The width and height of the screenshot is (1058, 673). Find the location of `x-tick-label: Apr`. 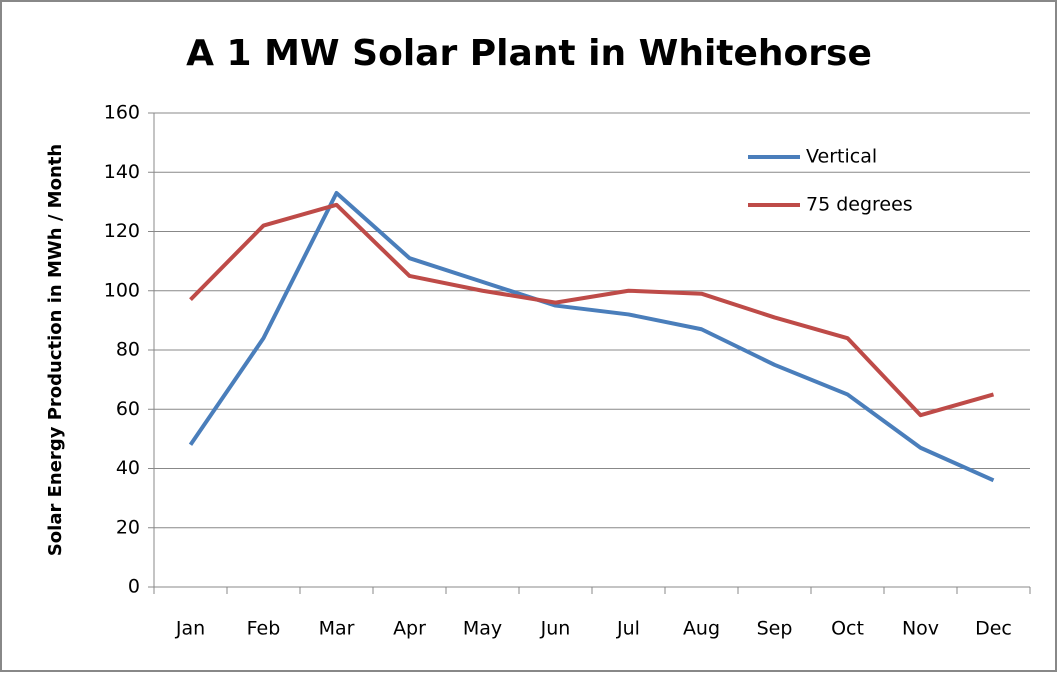

x-tick-label: Apr is located at coordinates (409, 629).